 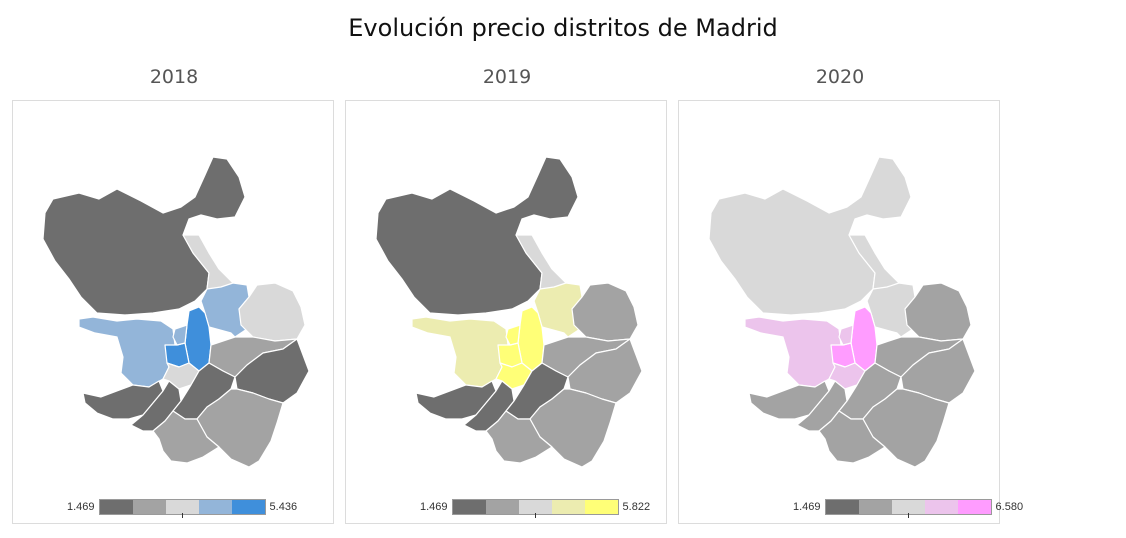 I want to click on district-map-2018, so click(x=176, y=312).